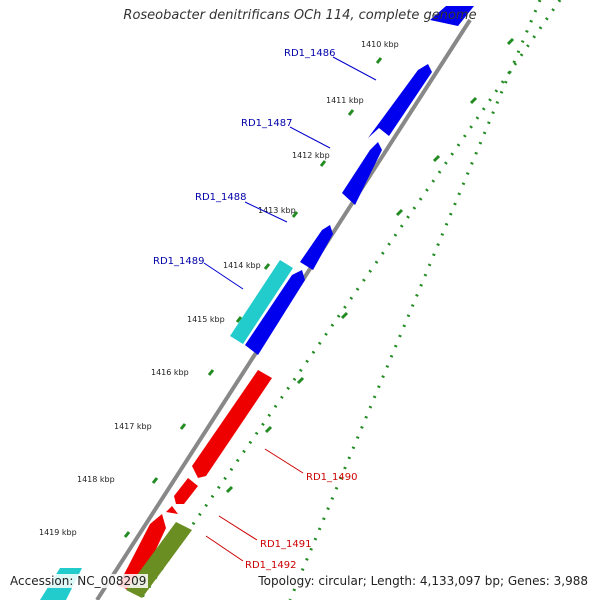 The image size is (600, 600). Describe the element at coordinates (133, 426) in the screenshot. I see `kbp-label: 1417 kbp` at that location.